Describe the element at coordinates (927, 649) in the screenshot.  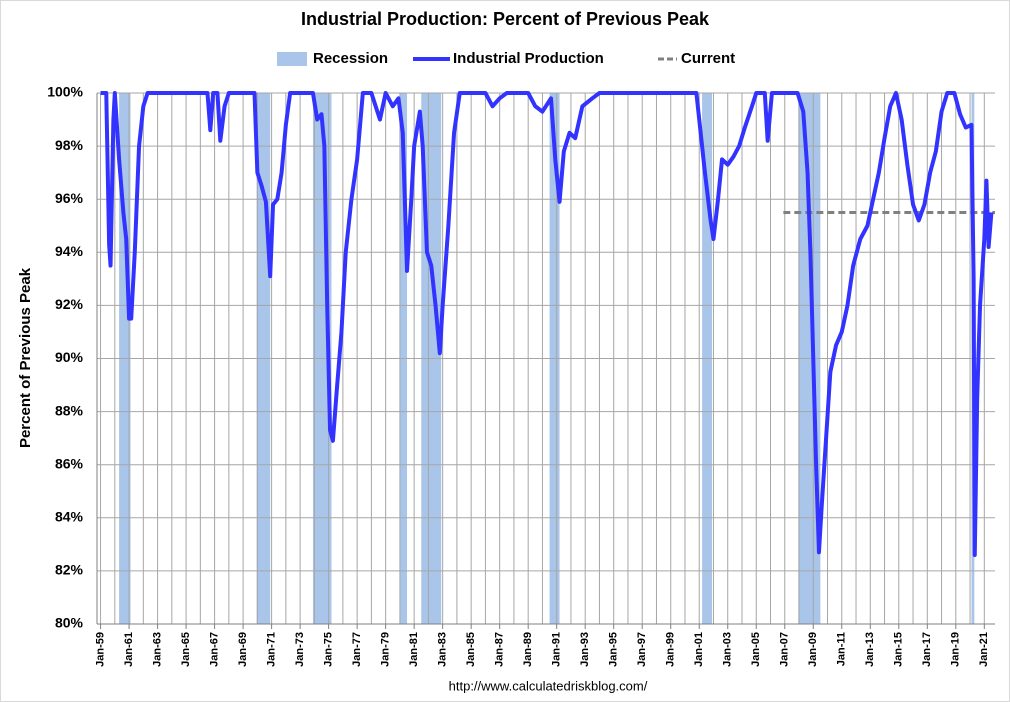
I see `x-tick-label: Jan-17` at that location.